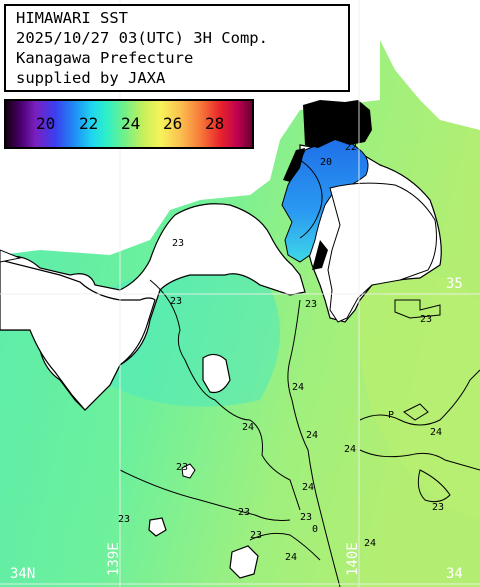 Image resolution: width=480 pixels, height=587 pixels. Describe the element at coordinates (382, 252) in the screenshot. I see `land-boso-south` at that location.